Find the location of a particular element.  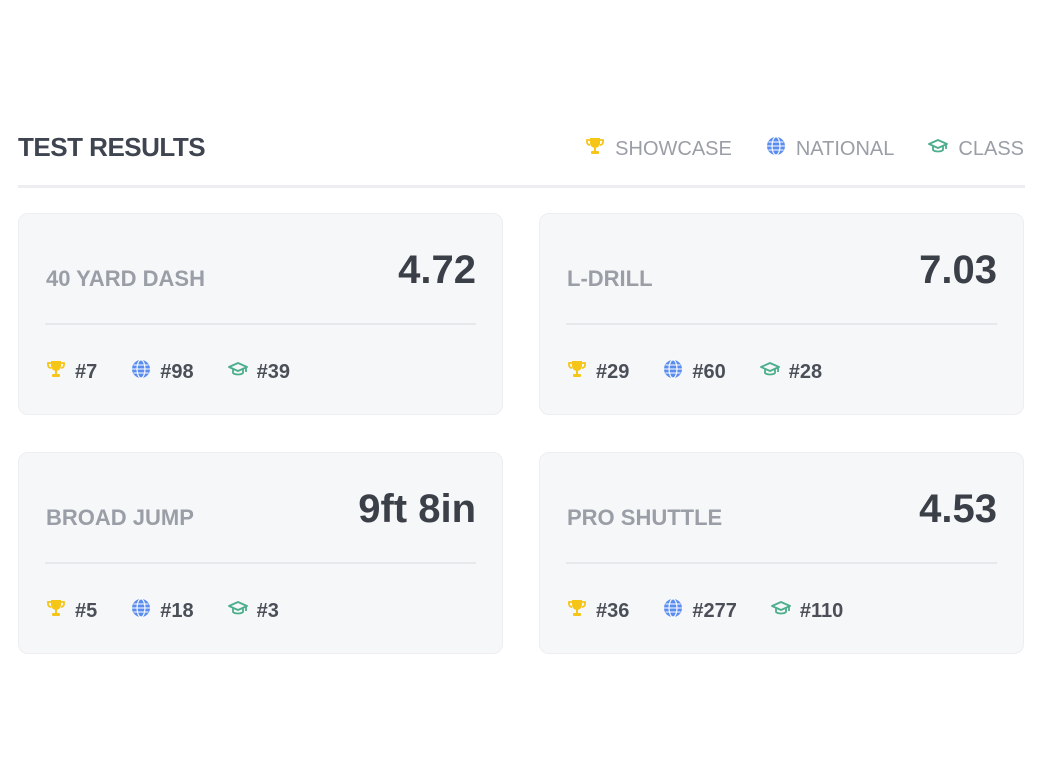

rank-list: #36 #277 #110 is located at coordinates (705, 611).